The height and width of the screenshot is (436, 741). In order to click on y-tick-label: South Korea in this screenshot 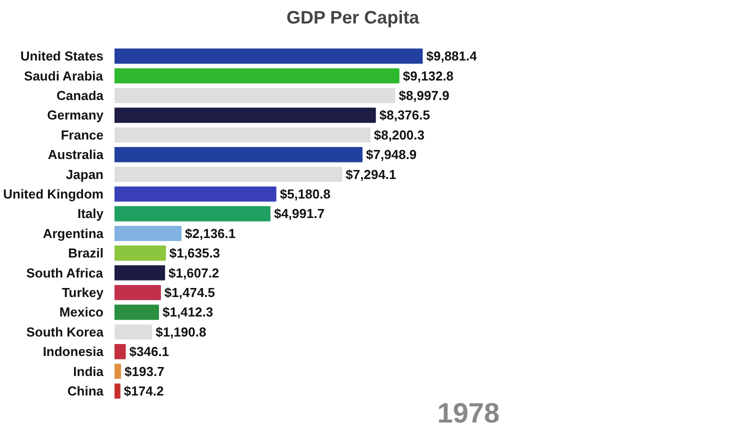, I will do `click(65, 332)`.